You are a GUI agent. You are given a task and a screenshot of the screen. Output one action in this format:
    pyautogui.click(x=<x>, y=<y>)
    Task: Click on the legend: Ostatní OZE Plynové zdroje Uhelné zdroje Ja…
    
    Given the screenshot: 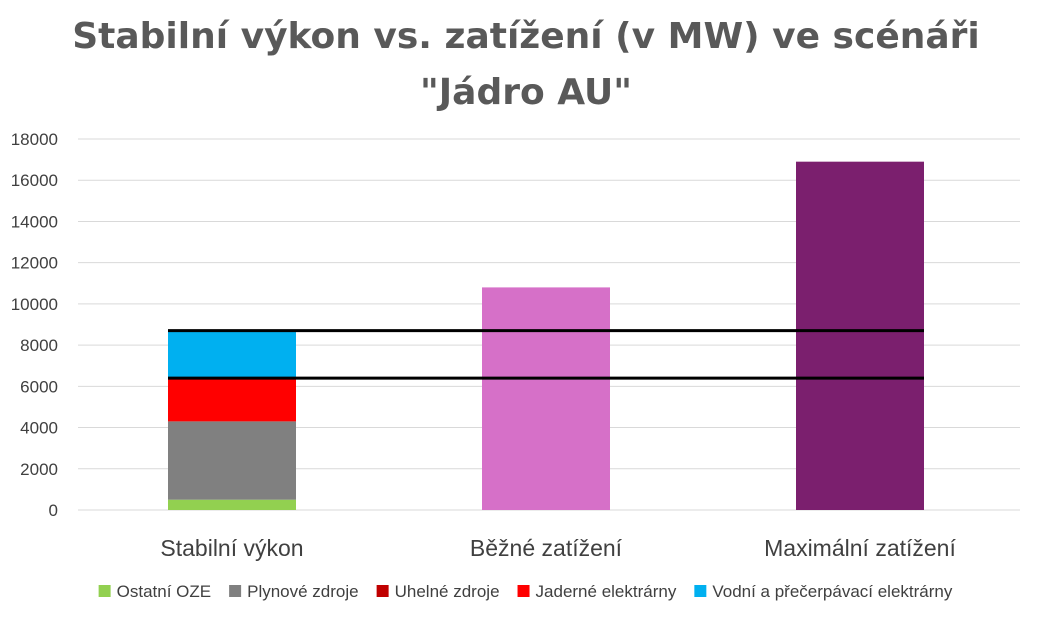 What is the action you would take?
    pyautogui.click(x=525, y=591)
    